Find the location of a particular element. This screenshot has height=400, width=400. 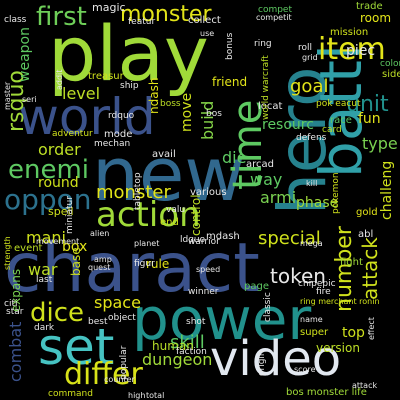

word-abl: abl is located at coordinates (366, 234).